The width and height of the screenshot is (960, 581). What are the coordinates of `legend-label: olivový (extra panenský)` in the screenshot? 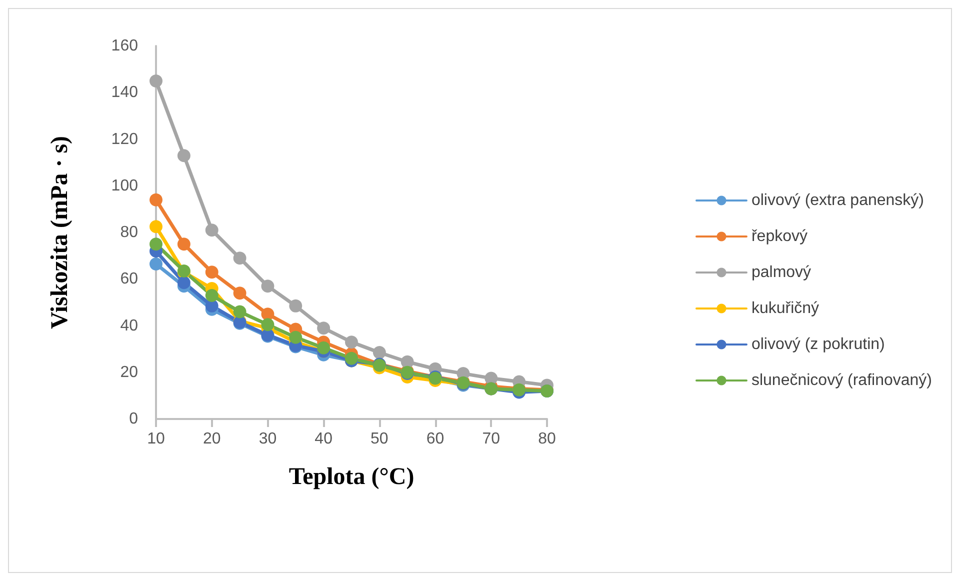 It's located at (837, 200).